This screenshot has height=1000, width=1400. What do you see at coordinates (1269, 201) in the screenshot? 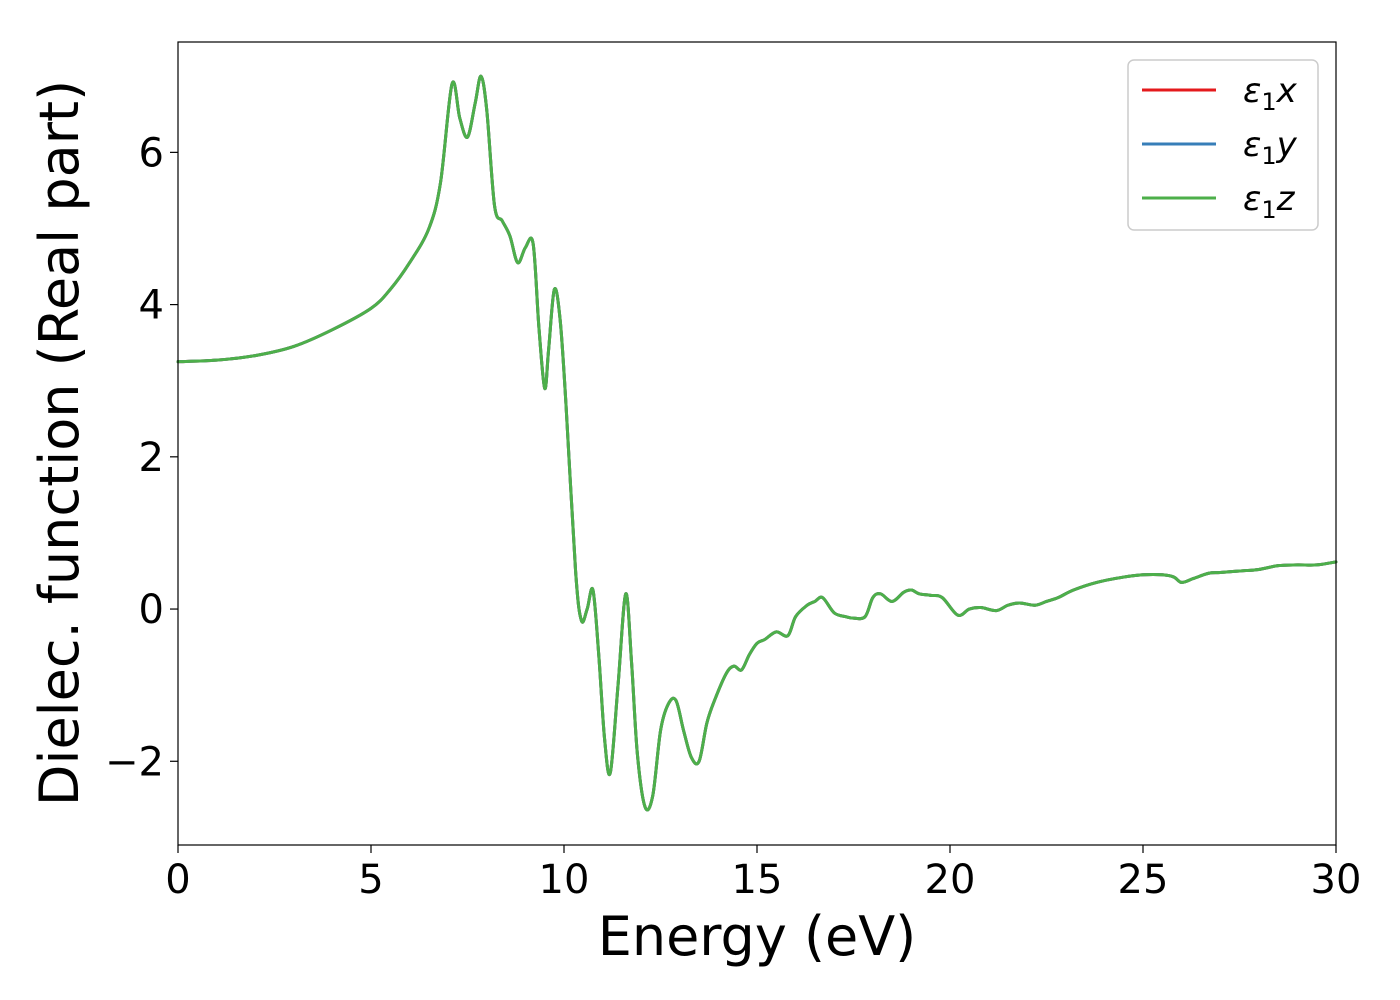
I see `legend-label-z: ε1z` at bounding box center [1269, 201].